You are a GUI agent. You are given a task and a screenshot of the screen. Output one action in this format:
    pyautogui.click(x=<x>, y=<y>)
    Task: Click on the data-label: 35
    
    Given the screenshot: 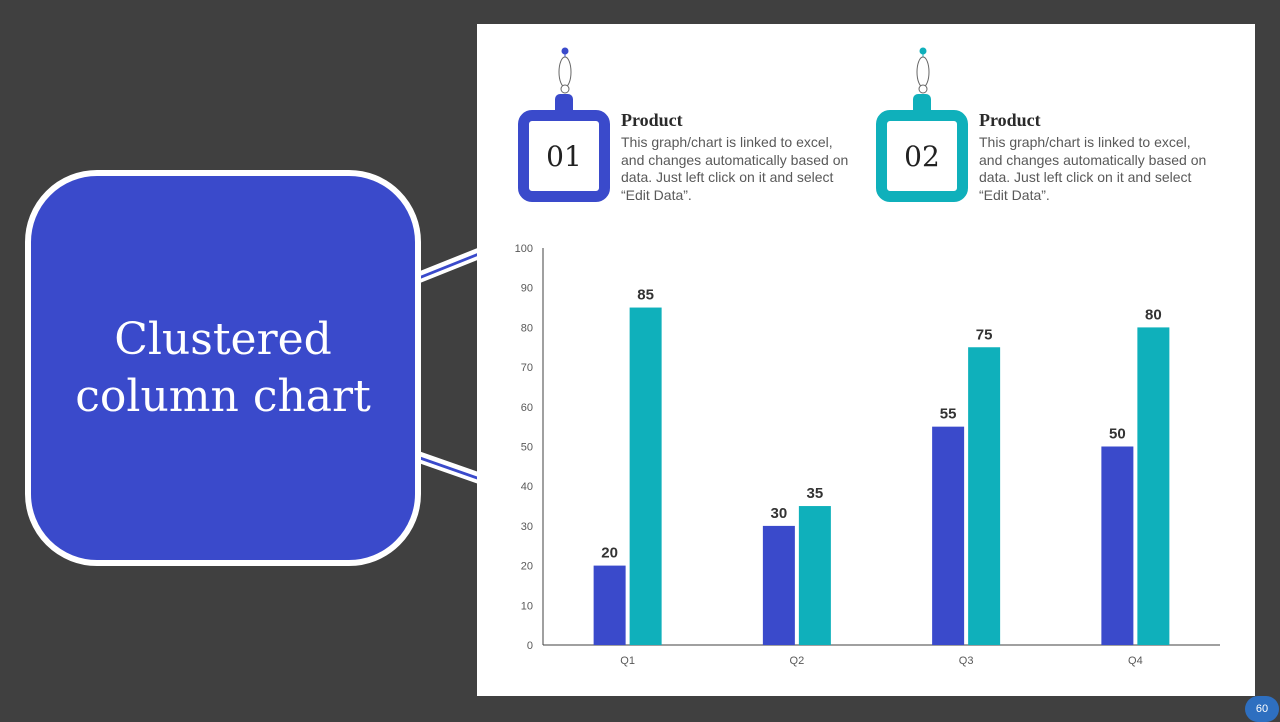 What is the action you would take?
    pyautogui.click(x=815, y=493)
    